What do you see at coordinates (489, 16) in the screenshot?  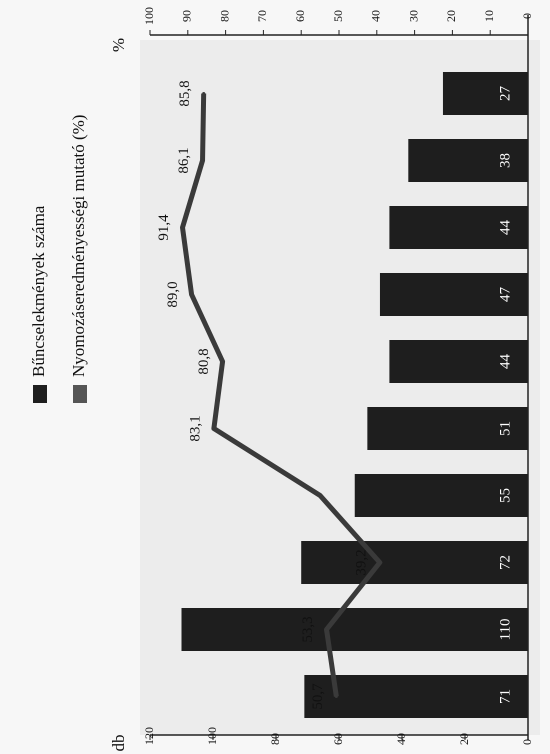 I see `percent-axis-tick-label: 10` at bounding box center [489, 16].